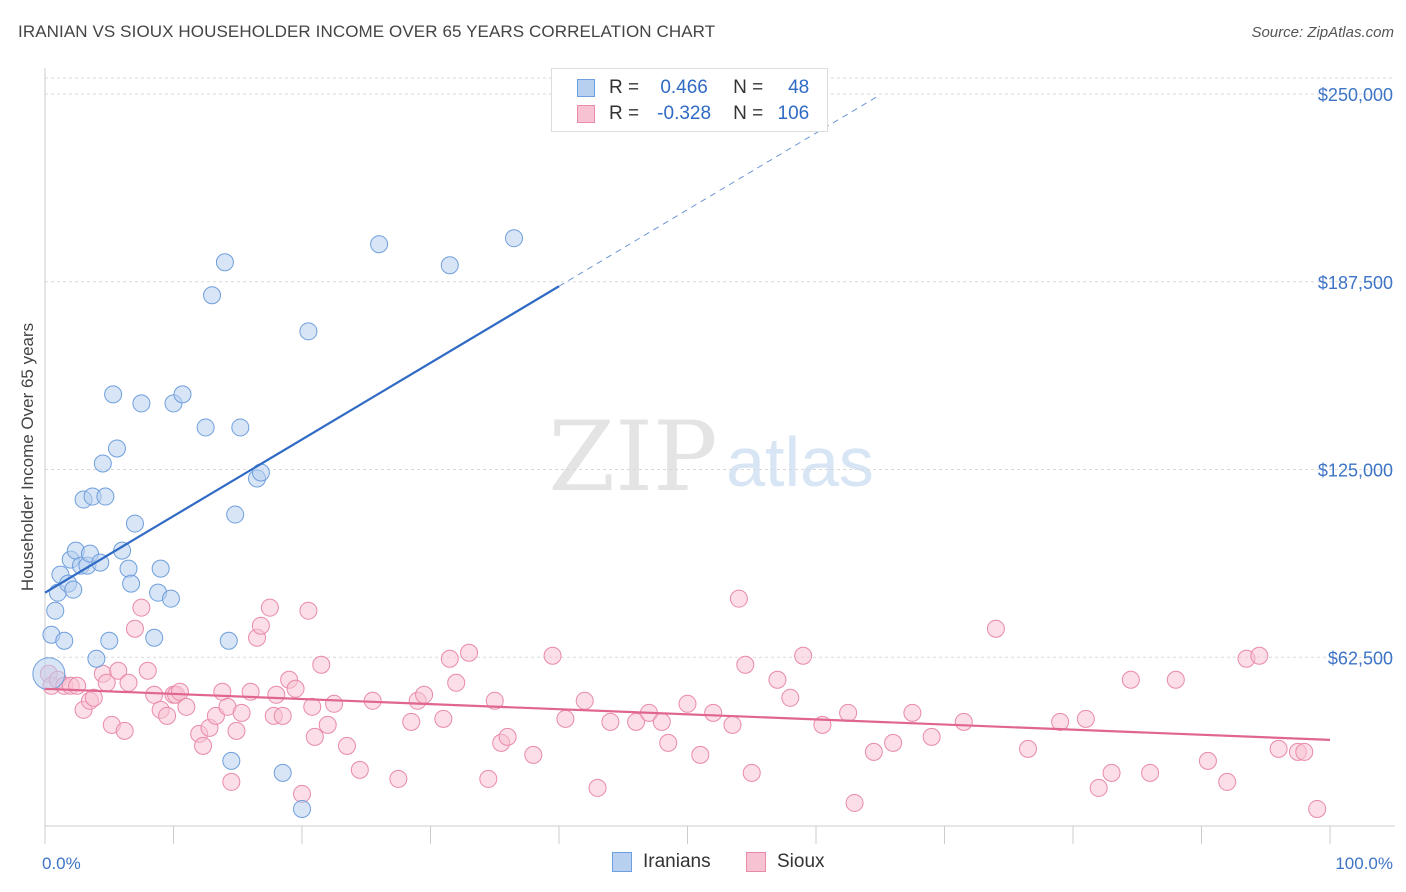 This screenshot has width=1406, height=892. I want to click on legend-row-iranians: R = 0.466 N = 48, so click(693, 88).